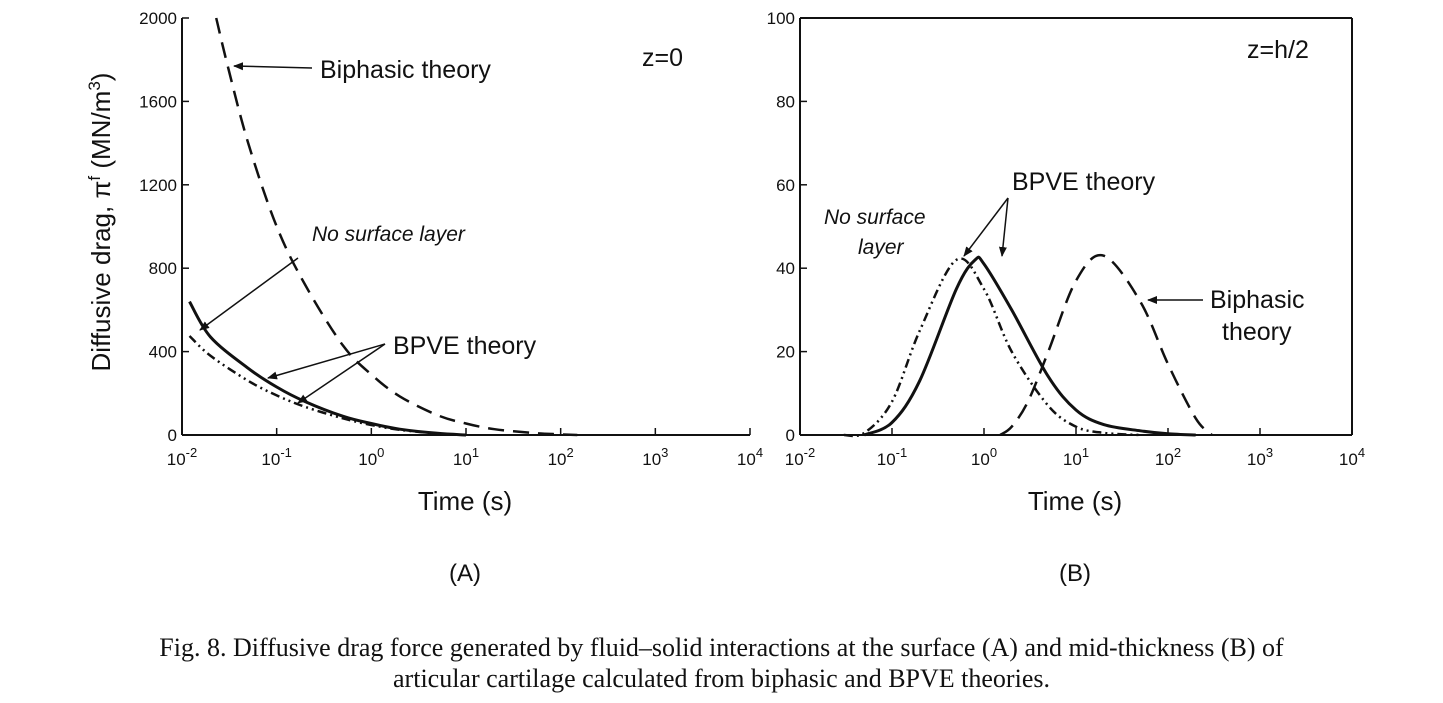 This screenshot has height=703, width=1443. I want to click on panel-a-z-annotation: z=0, so click(662, 58).